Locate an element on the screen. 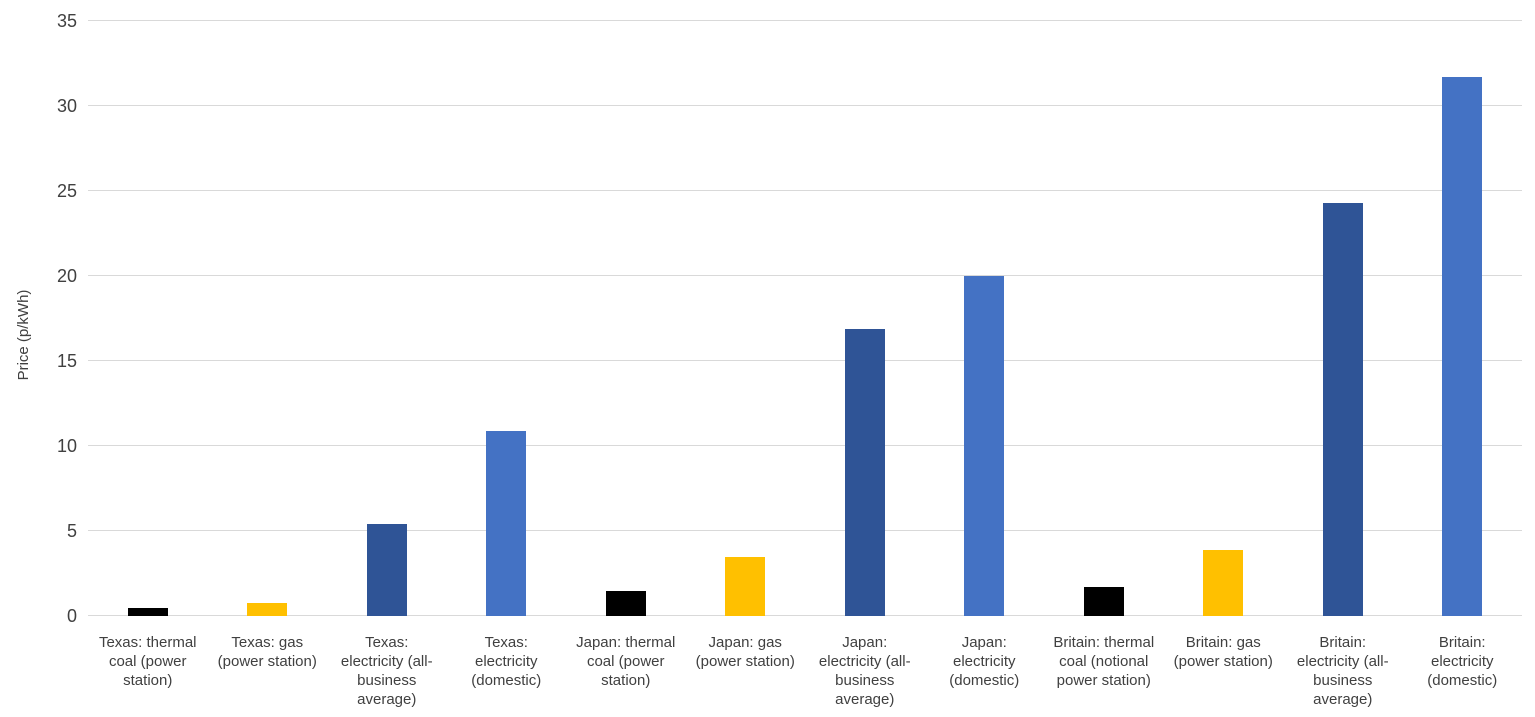  y-axis-tick-label-10: 10 is located at coordinates (66, 446).